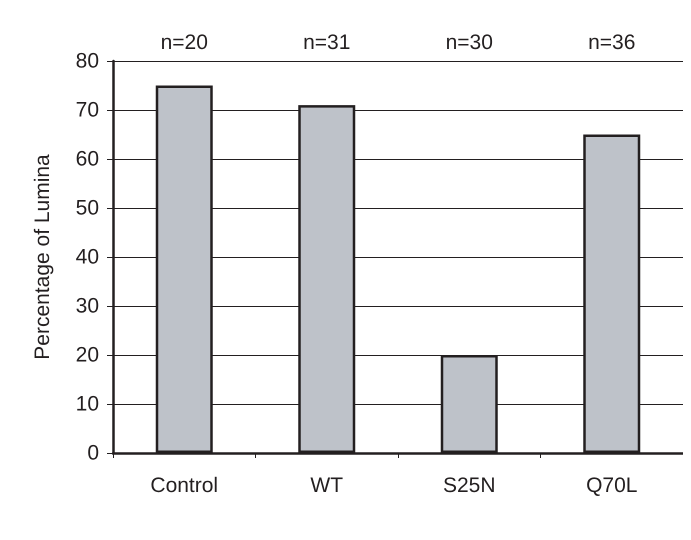 The height and width of the screenshot is (540, 691). Describe the element at coordinates (87, 306) in the screenshot. I see `y-tick-label: 30` at that location.